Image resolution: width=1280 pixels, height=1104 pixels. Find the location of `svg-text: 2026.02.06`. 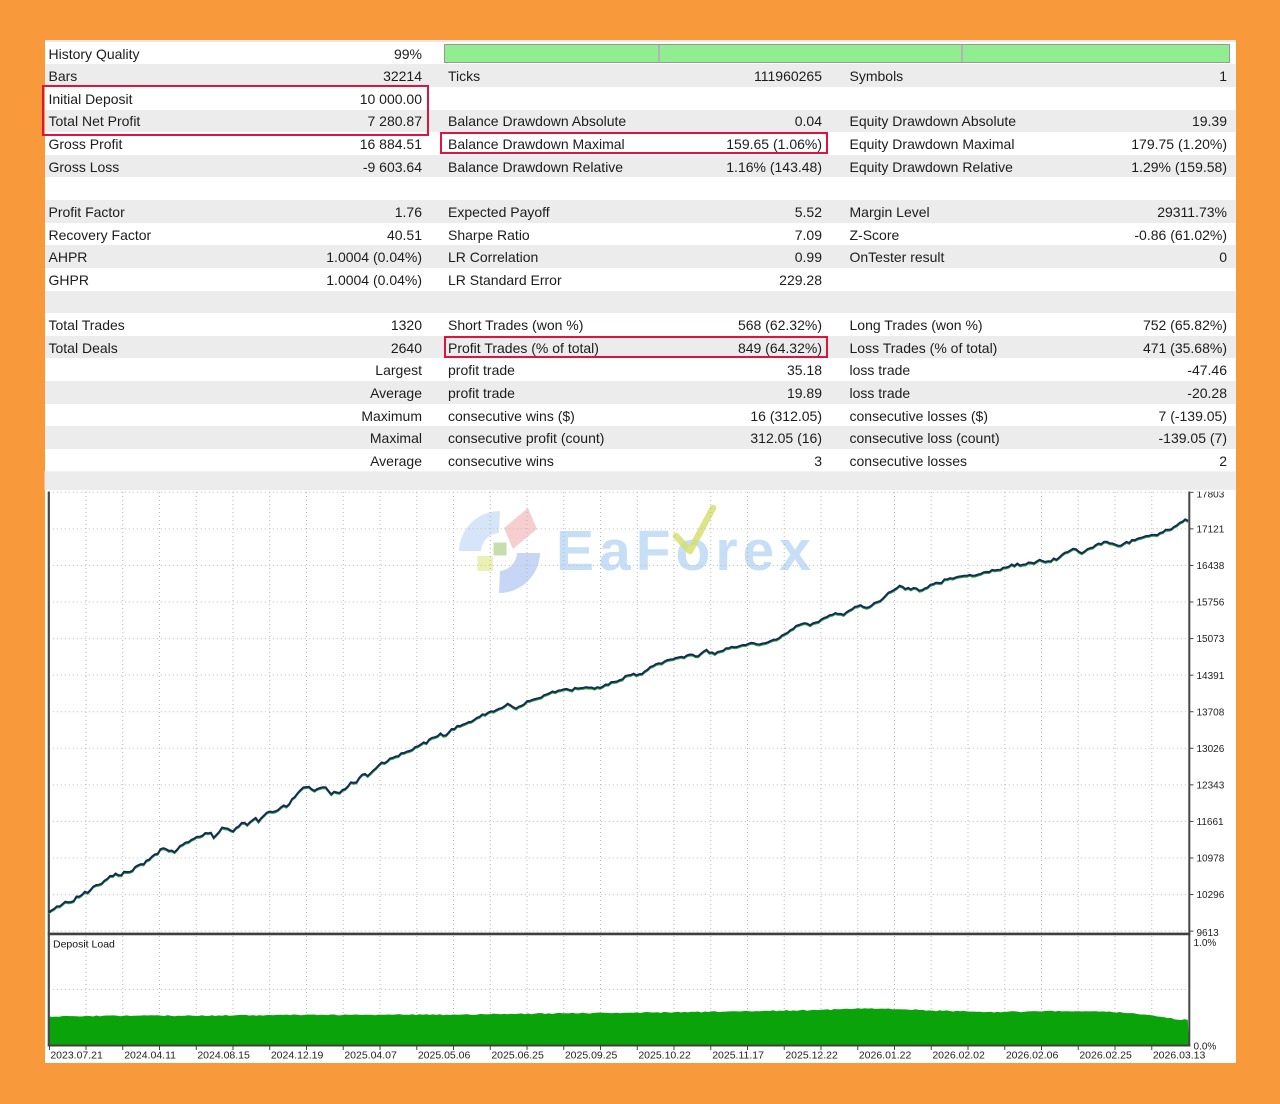

svg-text: 2026.02.06 is located at coordinates (1032, 1056).